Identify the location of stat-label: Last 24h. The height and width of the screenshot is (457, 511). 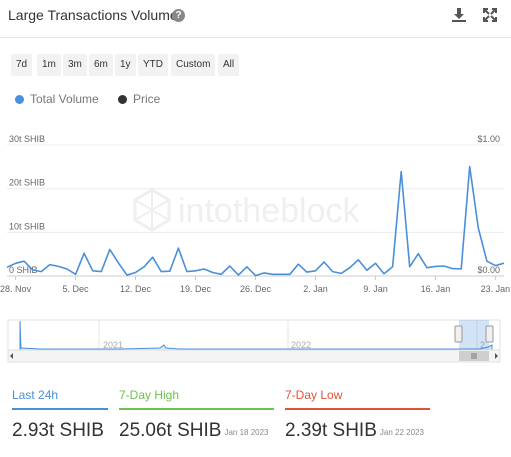
(35, 395).